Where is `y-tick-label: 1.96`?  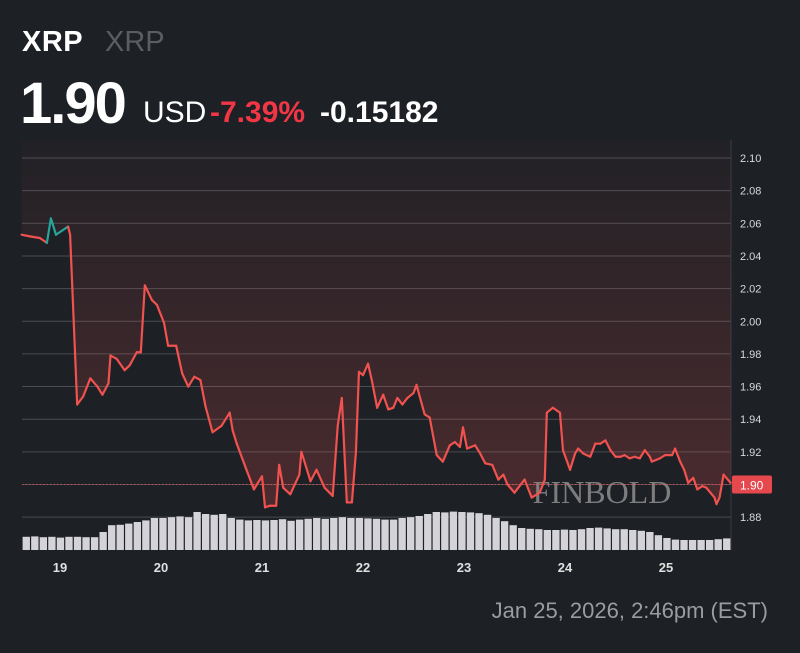
y-tick-label: 1.96 is located at coordinates (750, 388).